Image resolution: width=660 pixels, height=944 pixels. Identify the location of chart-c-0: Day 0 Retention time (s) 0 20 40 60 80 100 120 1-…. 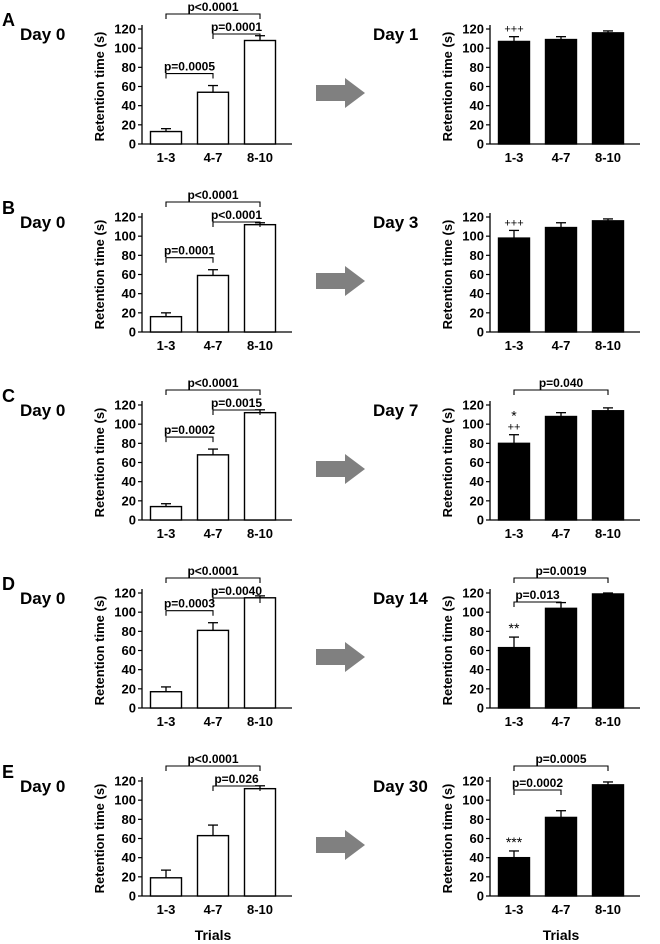
(156, 458).